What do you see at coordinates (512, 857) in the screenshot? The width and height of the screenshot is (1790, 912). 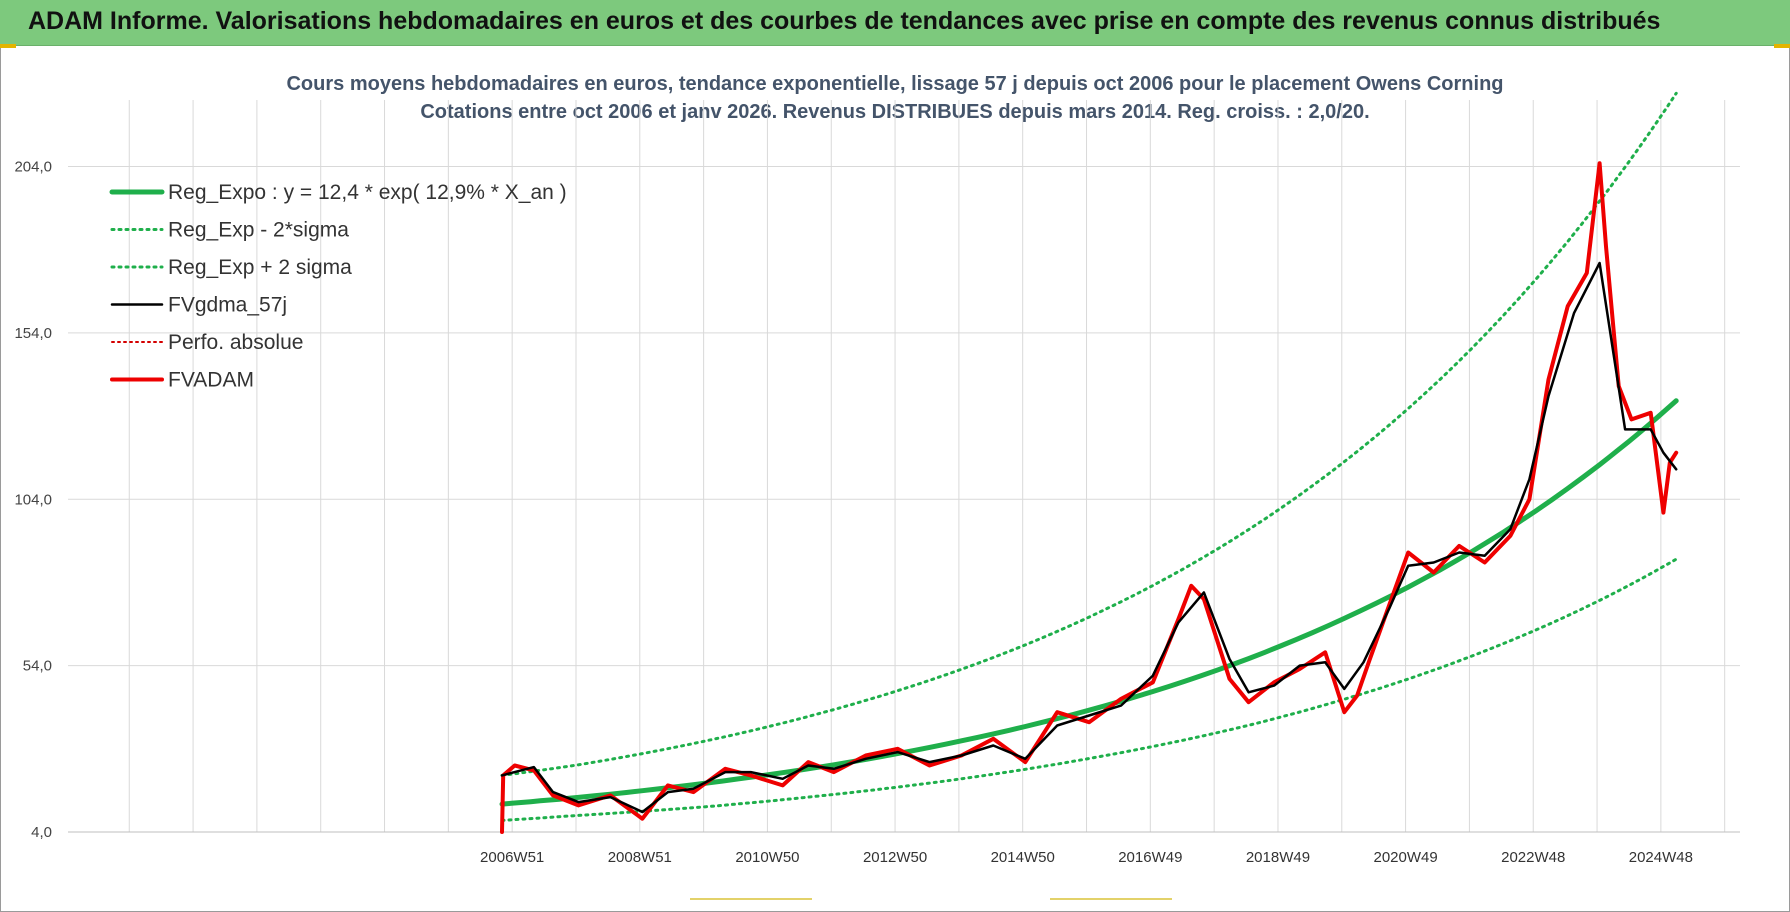 I see `x-tick-label: 2006W51` at bounding box center [512, 857].